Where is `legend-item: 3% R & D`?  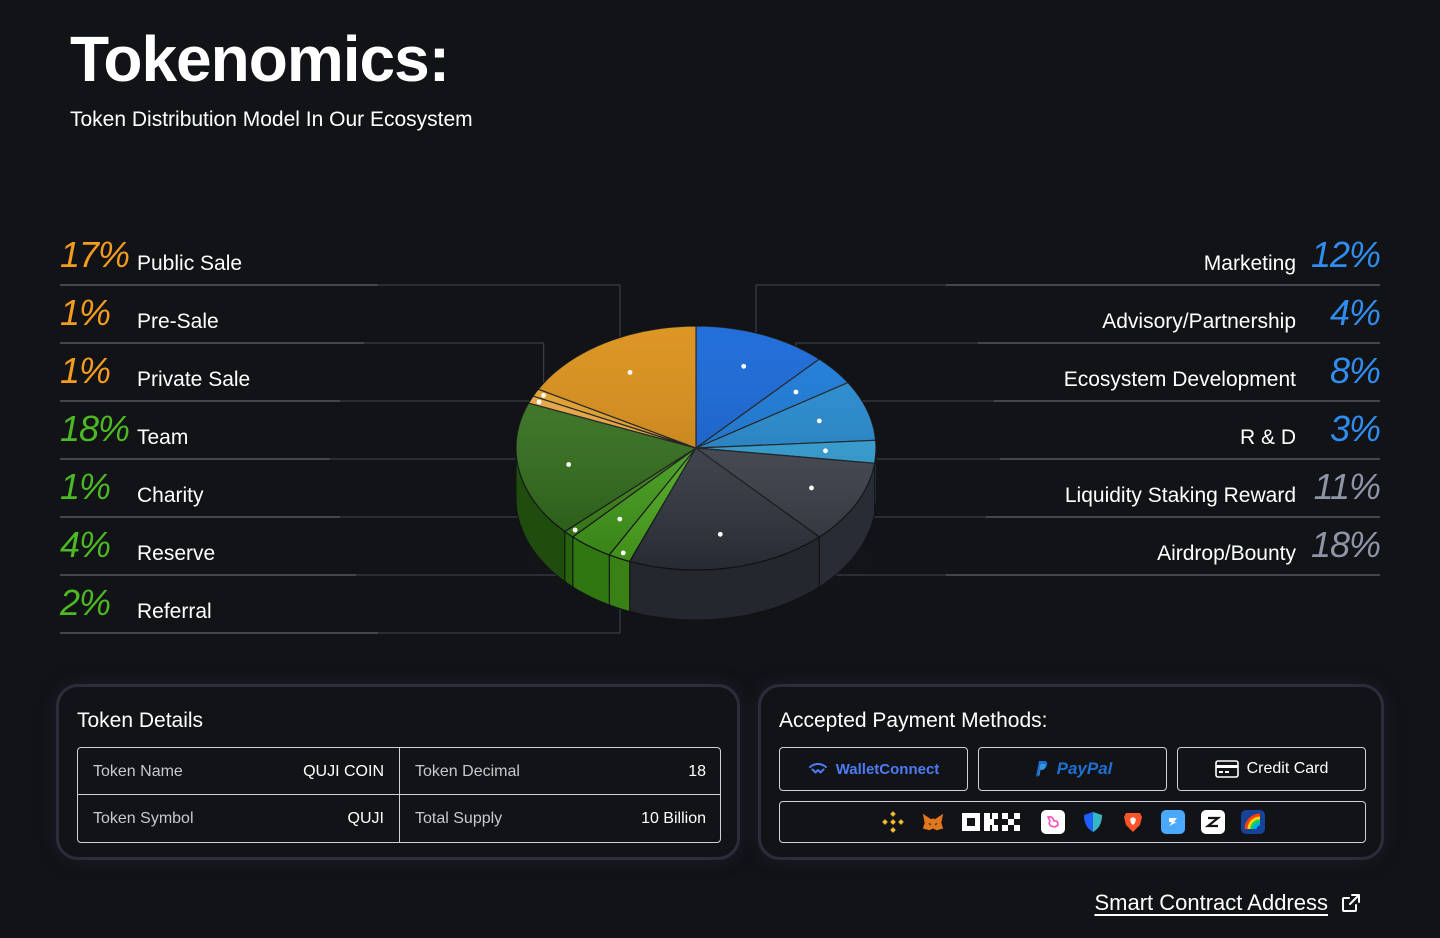
legend-item: 3% R & D is located at coordinates (1160, 431).